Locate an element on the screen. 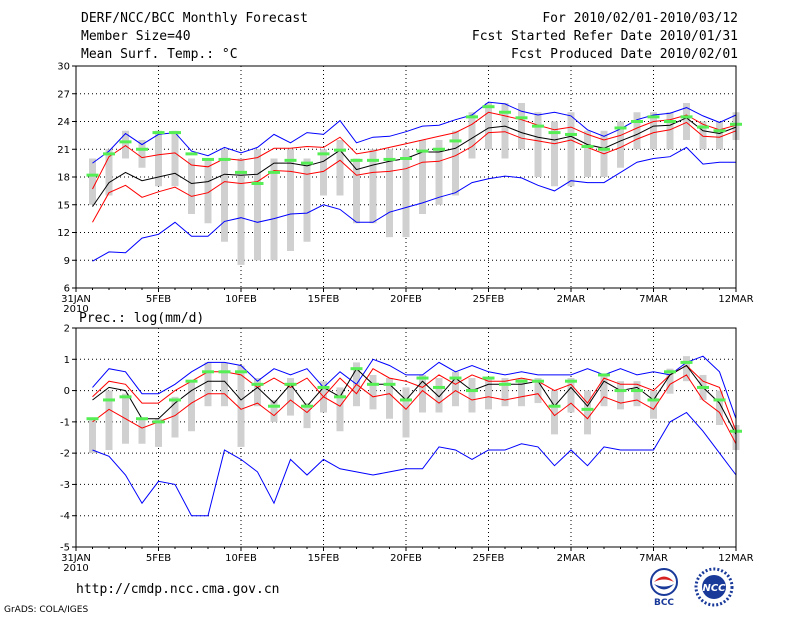  x-tick-label: 5FEB is located at coordinates (158, 299).